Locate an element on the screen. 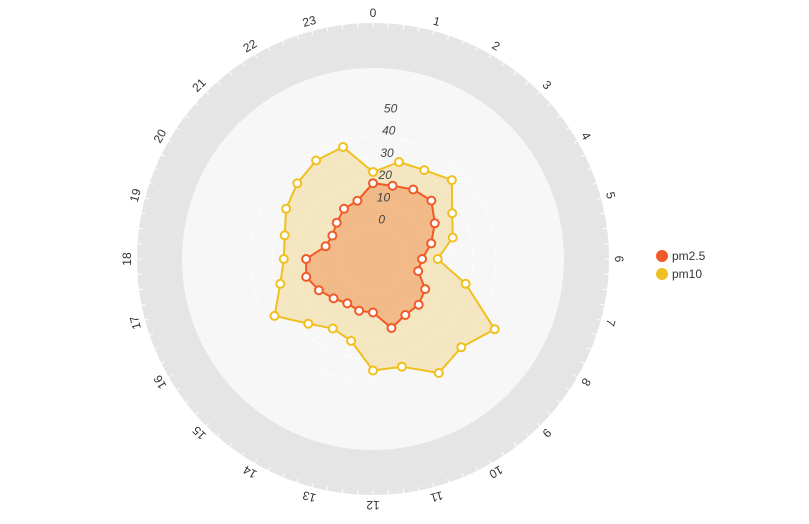 The image size is (809, 524). legend-label-pm10: pm10 is located at coordinates (687, 274).